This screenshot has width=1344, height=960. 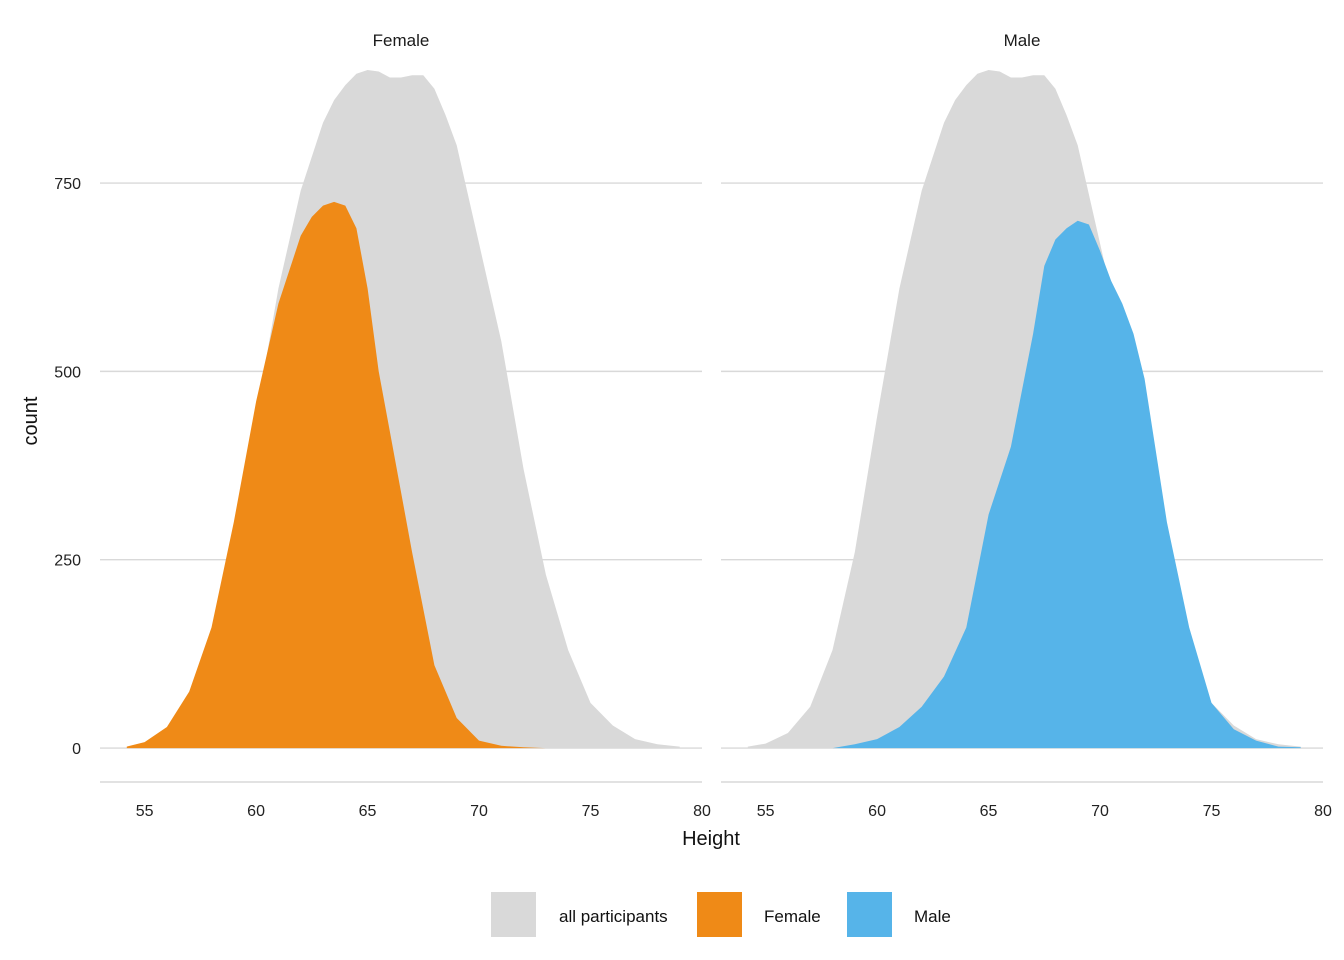 What do you see at coordinates (31, 420) in the screenshot?
I see `y-axis-title: count` at bounding box center [31, 420].